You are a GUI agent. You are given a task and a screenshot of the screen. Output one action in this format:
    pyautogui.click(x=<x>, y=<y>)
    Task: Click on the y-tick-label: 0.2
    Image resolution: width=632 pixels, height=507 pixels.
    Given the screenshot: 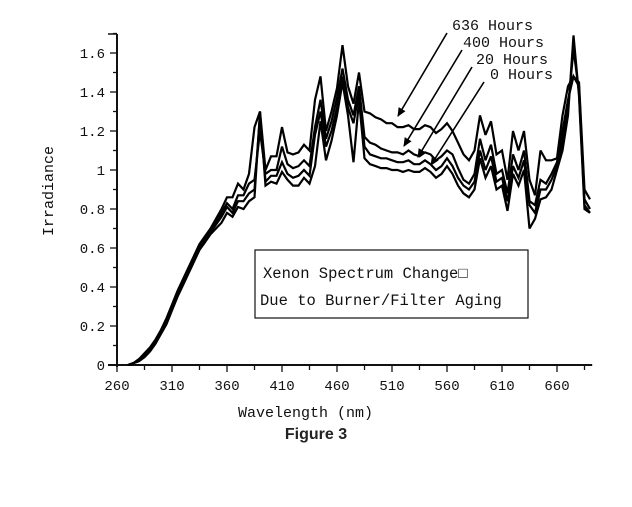 What is the action you would take?
    pyautogui.click(x=92, y=328)
    